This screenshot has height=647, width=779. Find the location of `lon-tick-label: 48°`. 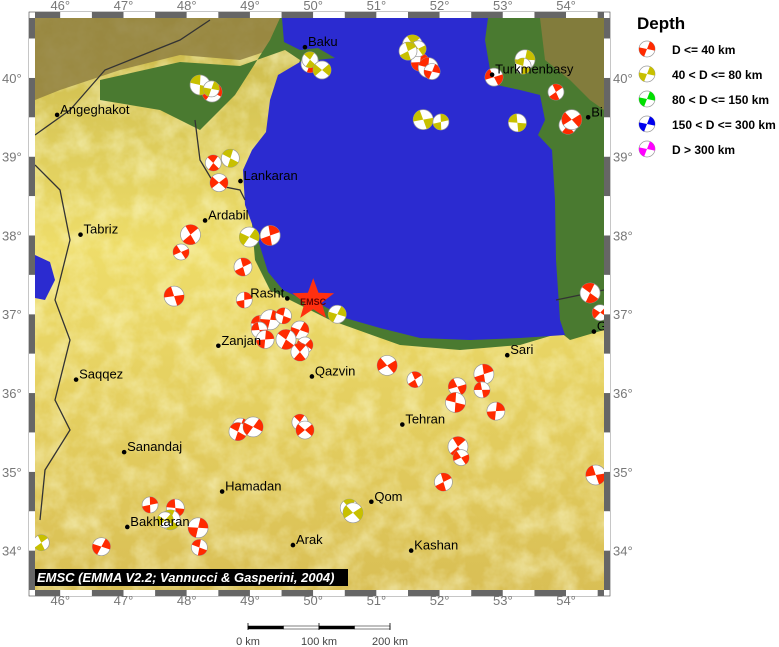

lon-tick-label: 48° is located at coordinates (187, 6).